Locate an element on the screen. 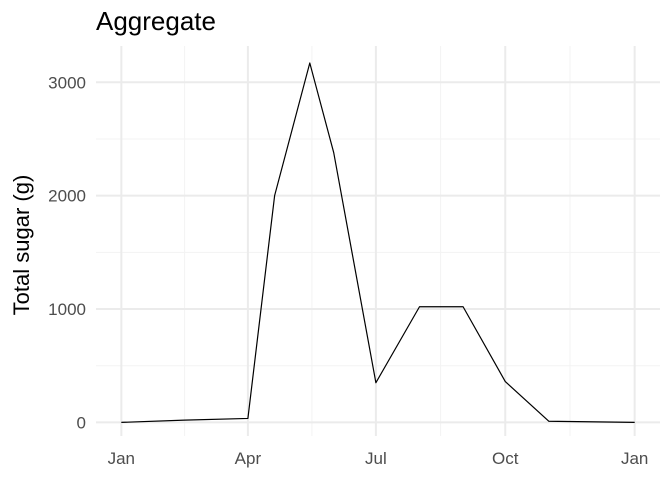 The height and width of the screenshot is (480, 672). y-tick-label: 2000 is located at coordinates (67, 196).